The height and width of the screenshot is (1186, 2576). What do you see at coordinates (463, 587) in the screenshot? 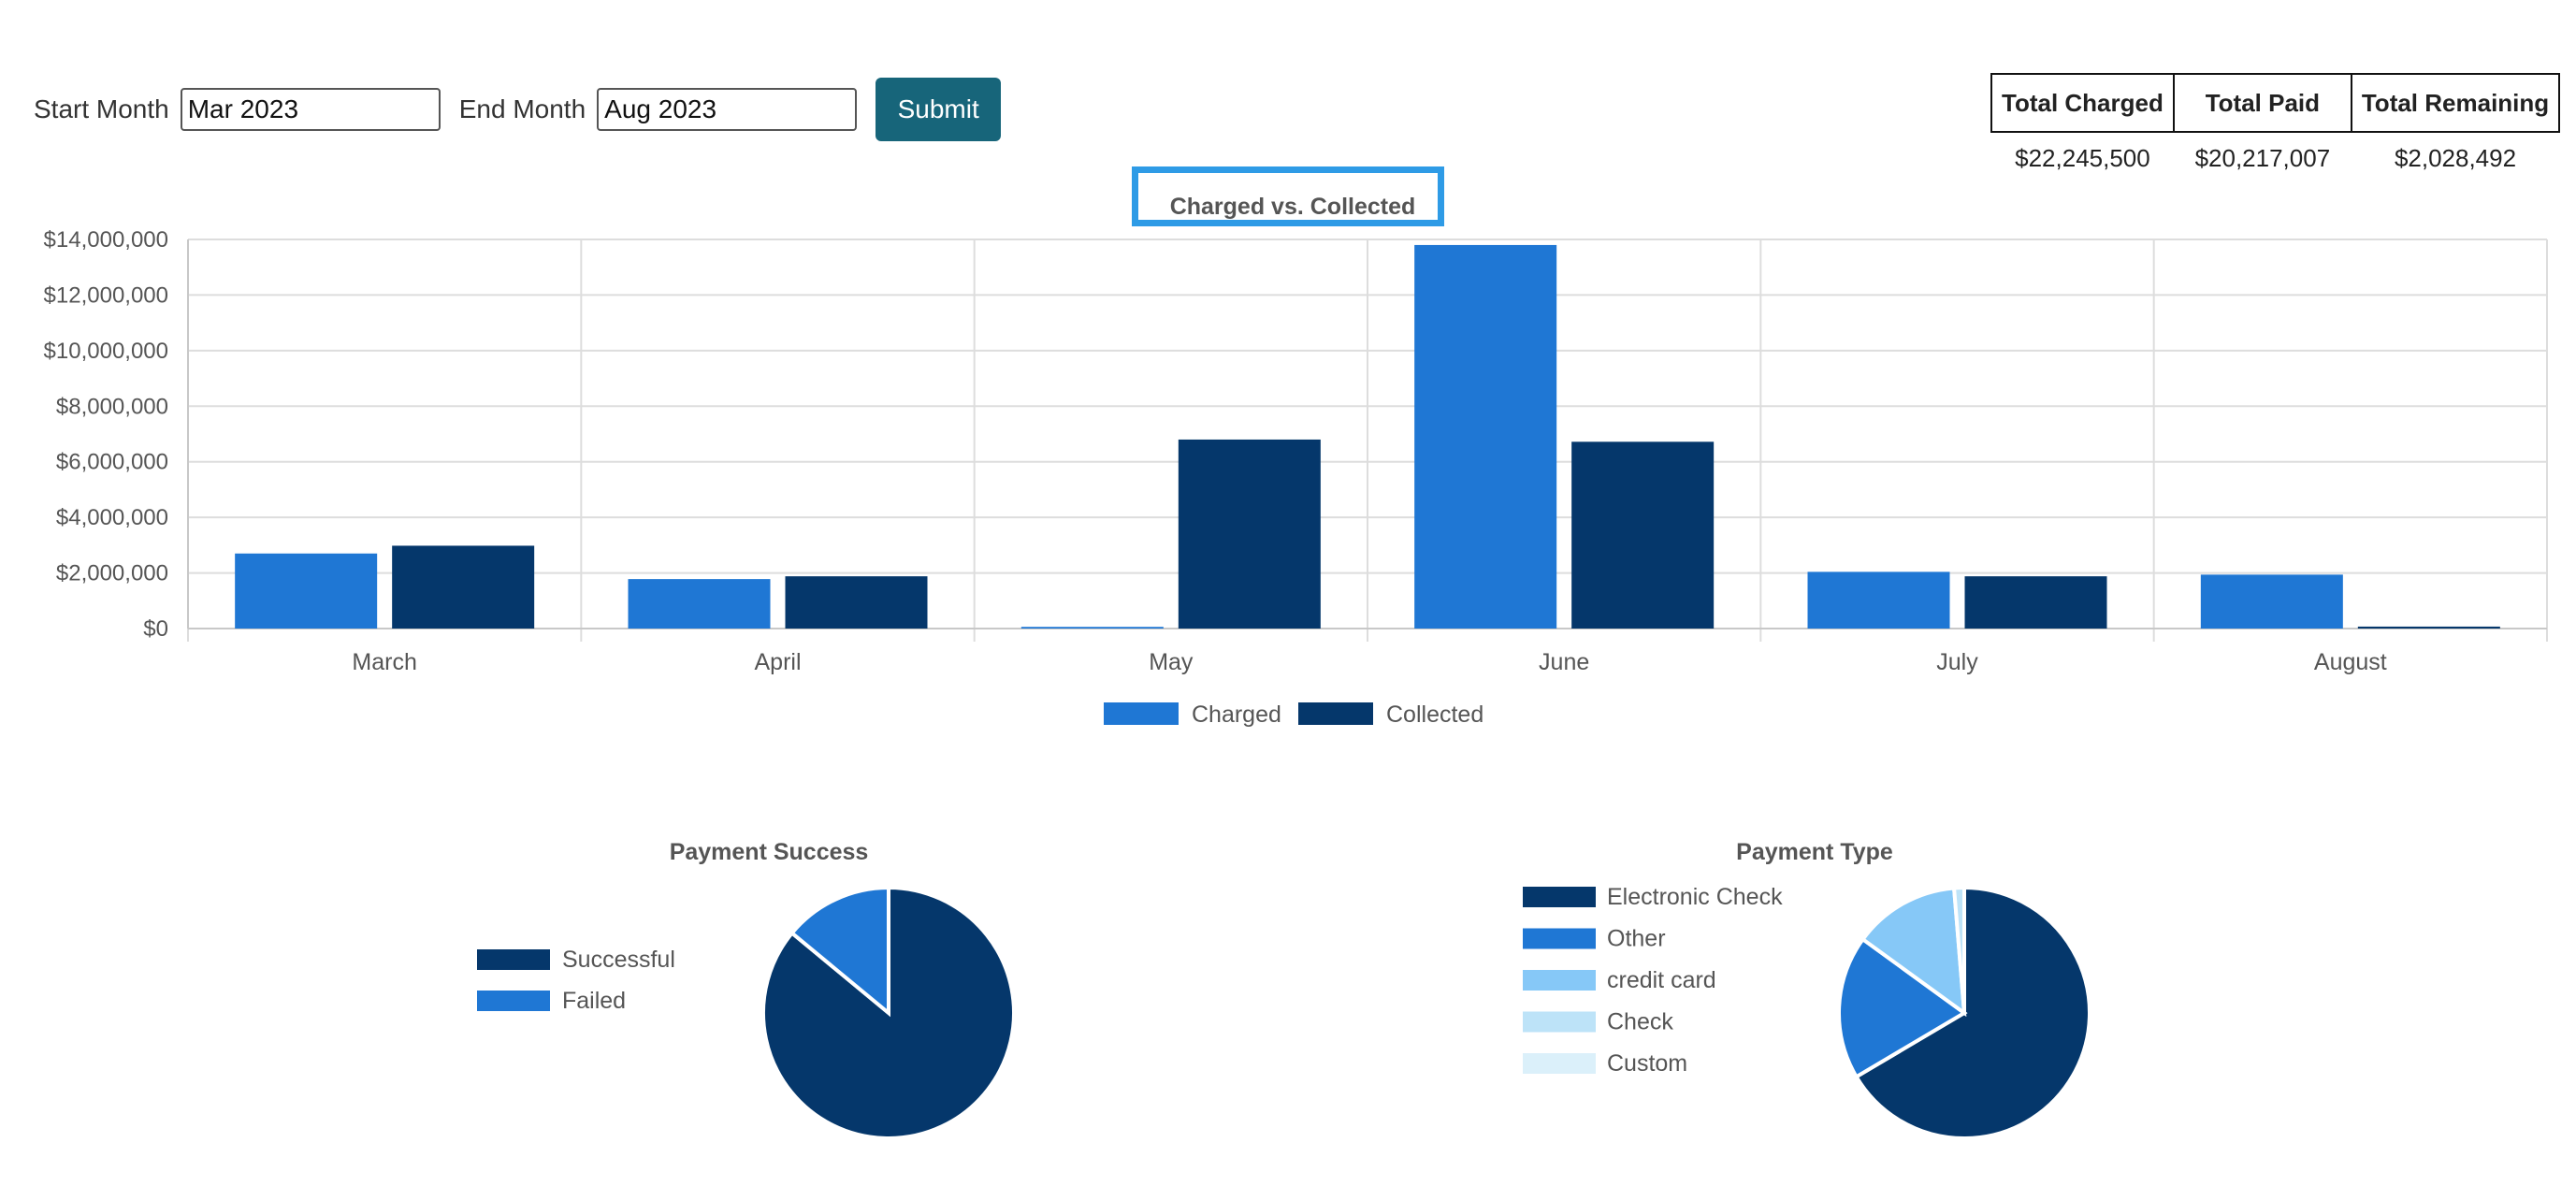
I see `bar-collected-march` at bounding box center [463, 587].